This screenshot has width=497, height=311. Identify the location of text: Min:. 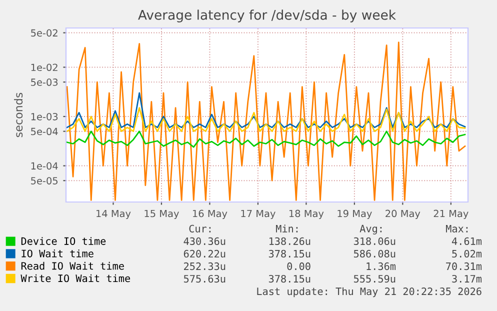
(287, 228).